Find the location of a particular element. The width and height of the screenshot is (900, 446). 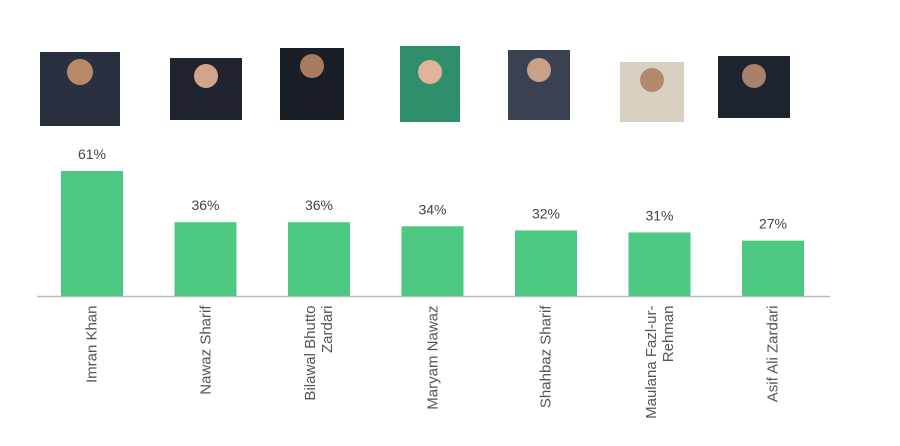

value-label: 61% is located at coordinates (92, 154).